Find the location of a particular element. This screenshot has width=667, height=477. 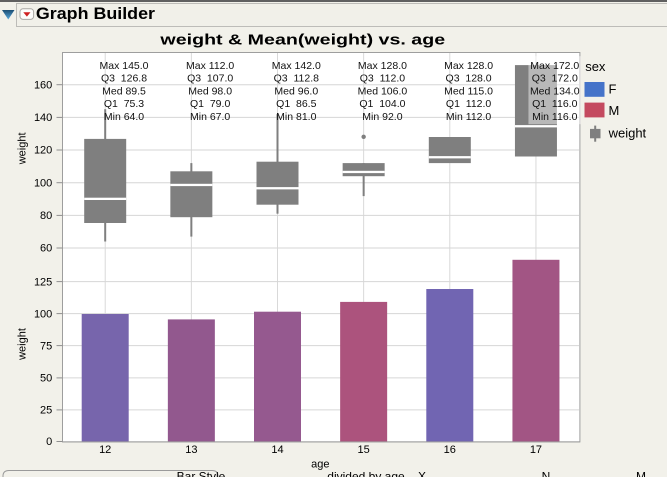

svg-text: 120 is located at coordinates (43, 151).